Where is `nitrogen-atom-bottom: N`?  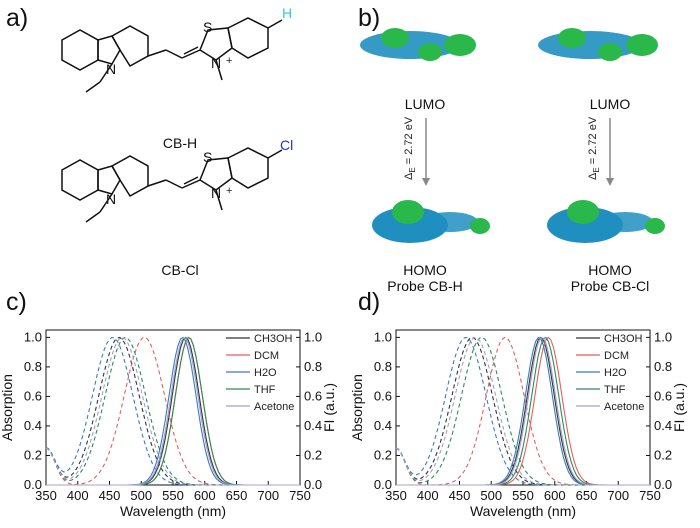 nitrogen-atom-bottom: N is located at coordinates (216, 193).